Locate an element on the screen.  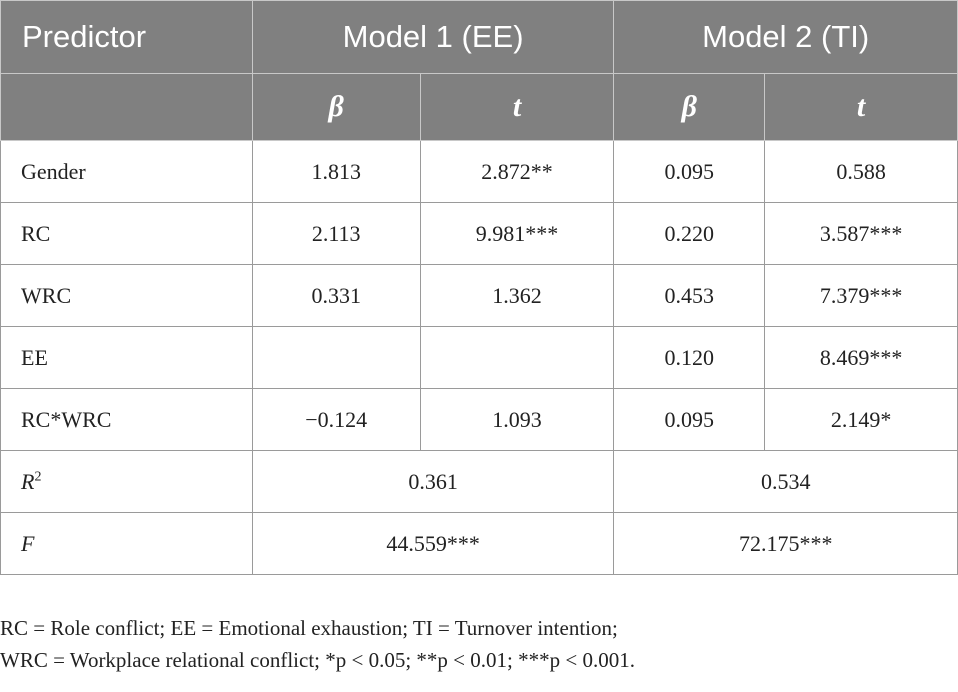
model1-t-cell: 1.362 is located at coordinates (517, 295).